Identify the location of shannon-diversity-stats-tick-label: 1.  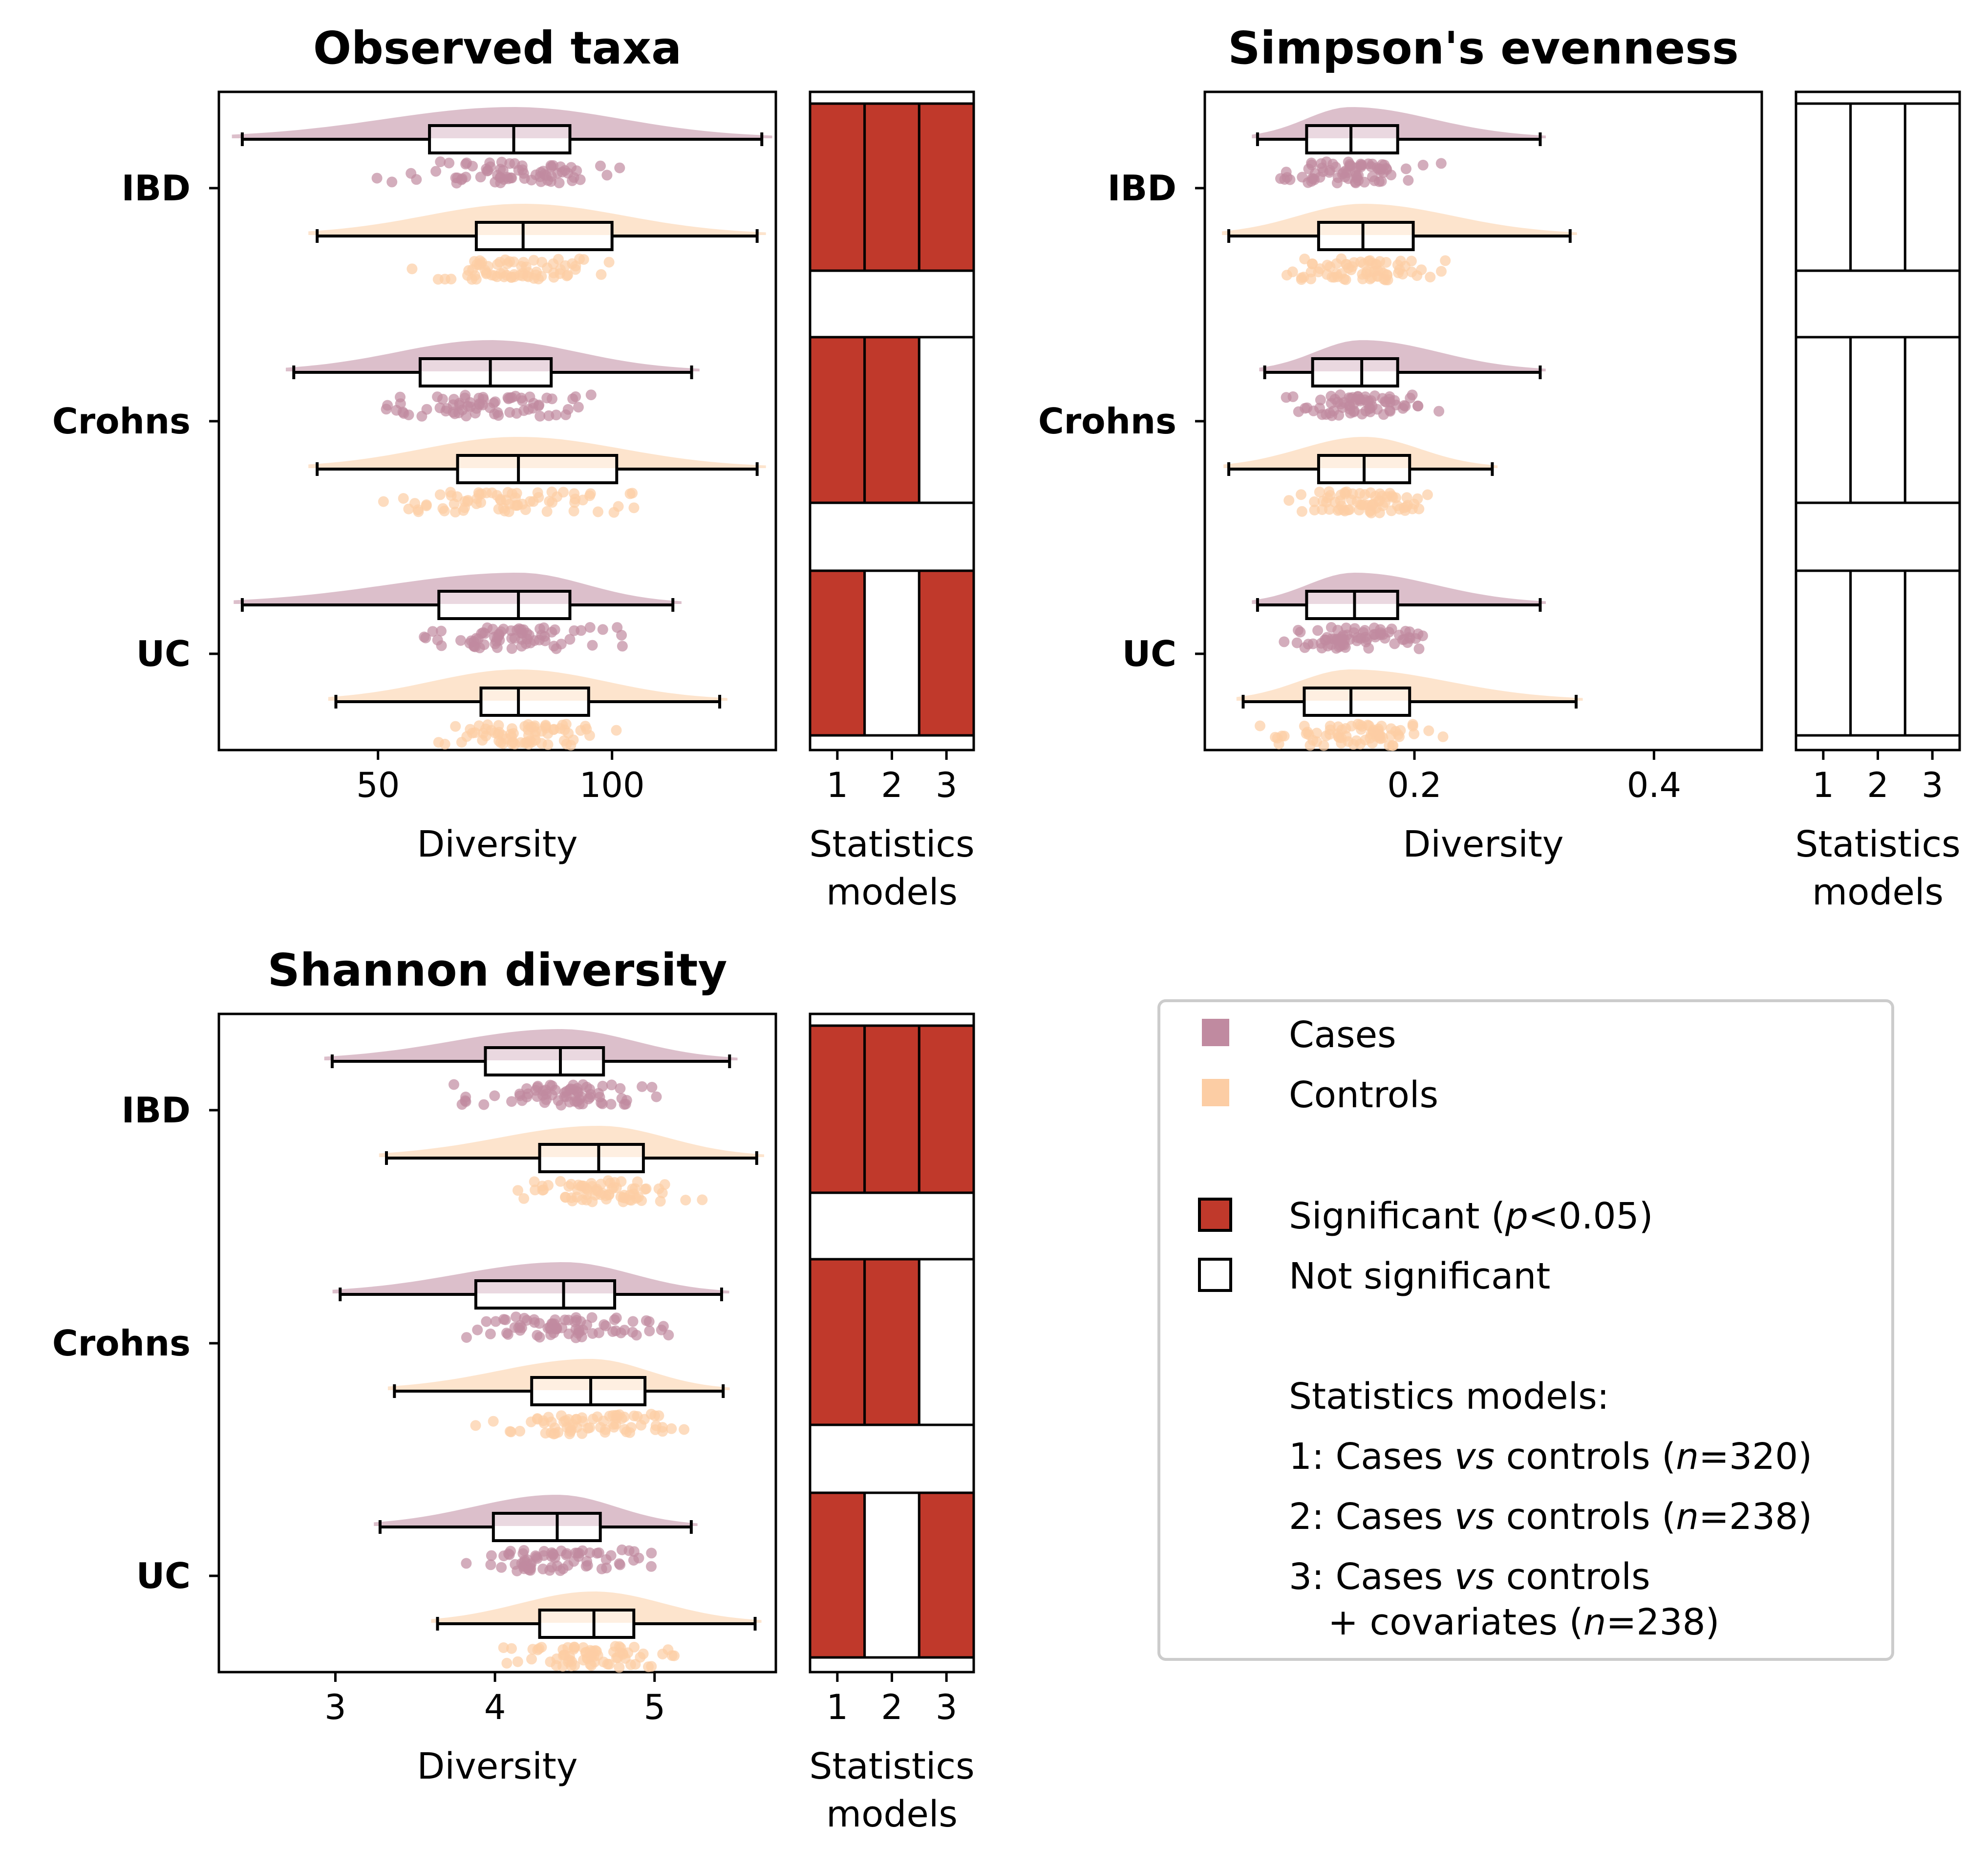
(838, 1707).